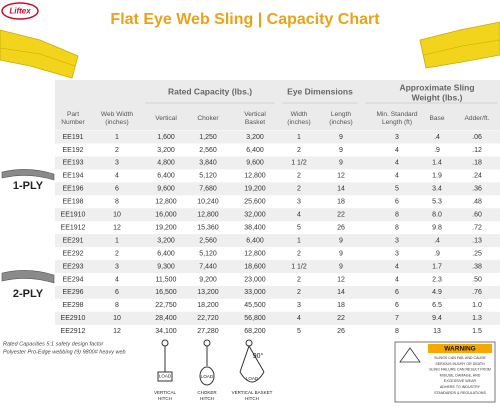  I want to click on cell: 1.9, so click(437, 176).